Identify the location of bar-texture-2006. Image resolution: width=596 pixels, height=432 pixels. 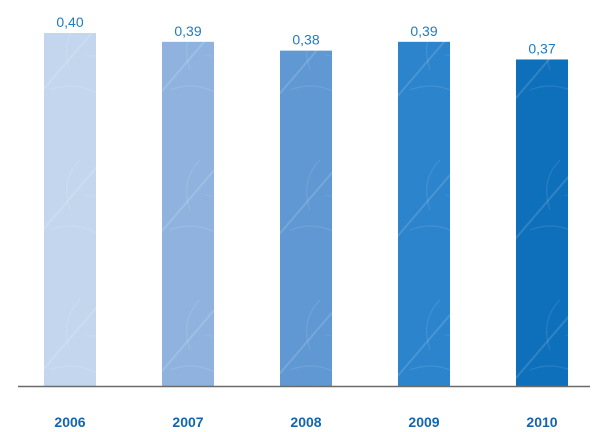
(70, 209).